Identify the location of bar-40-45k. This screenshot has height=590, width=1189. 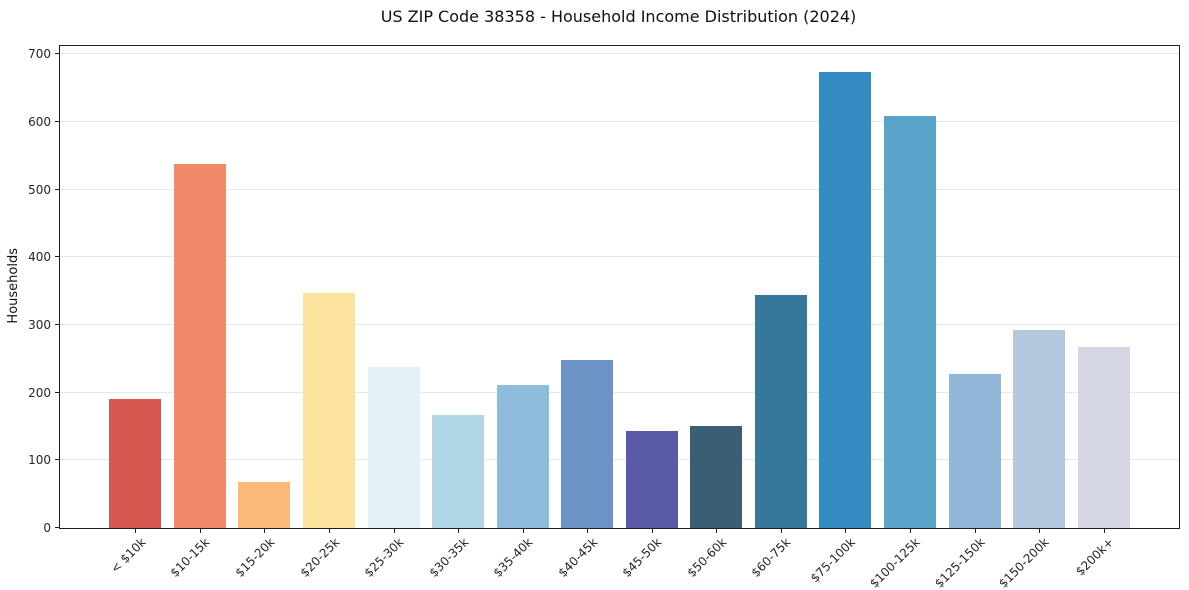
(587, 444).